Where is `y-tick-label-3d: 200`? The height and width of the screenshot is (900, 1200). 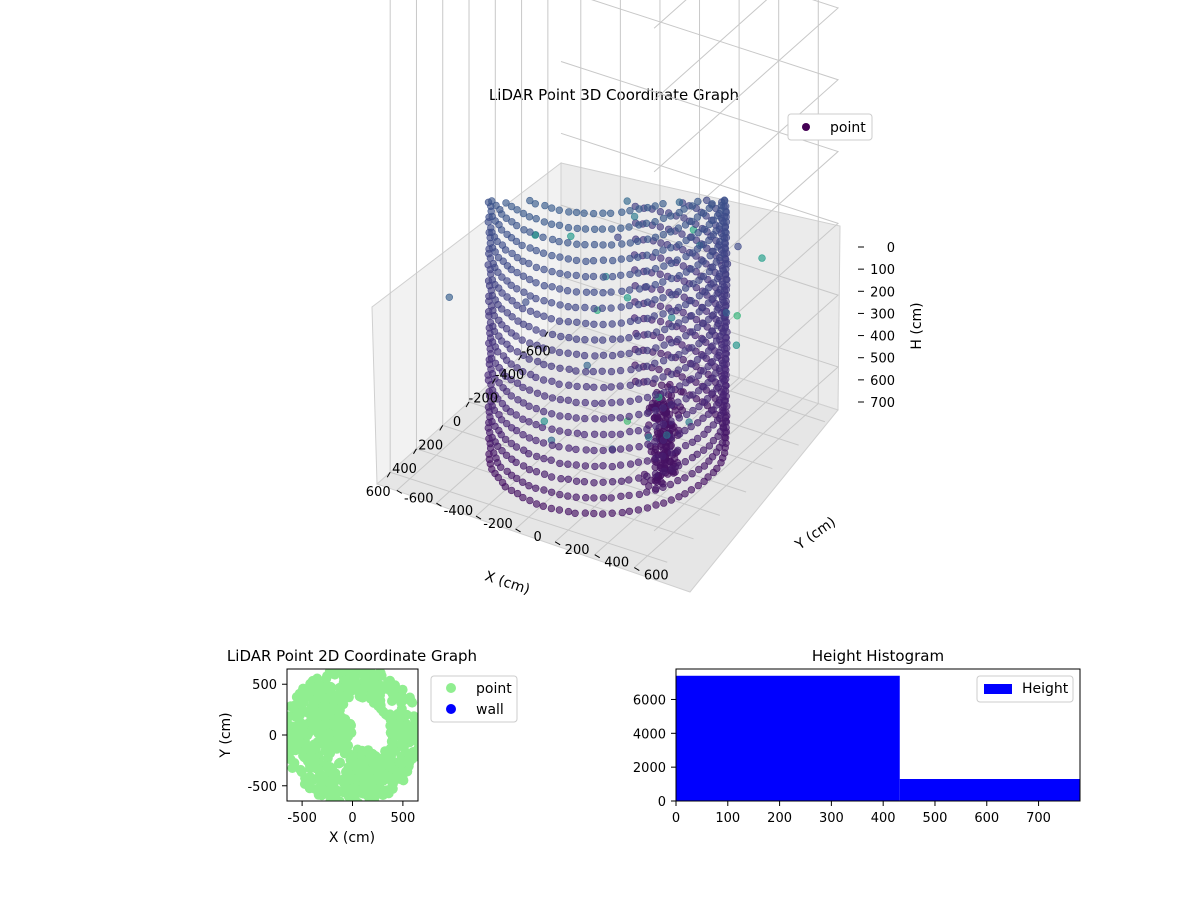
y-tick-label-3d: 200 is located at coordinates (577, 550).